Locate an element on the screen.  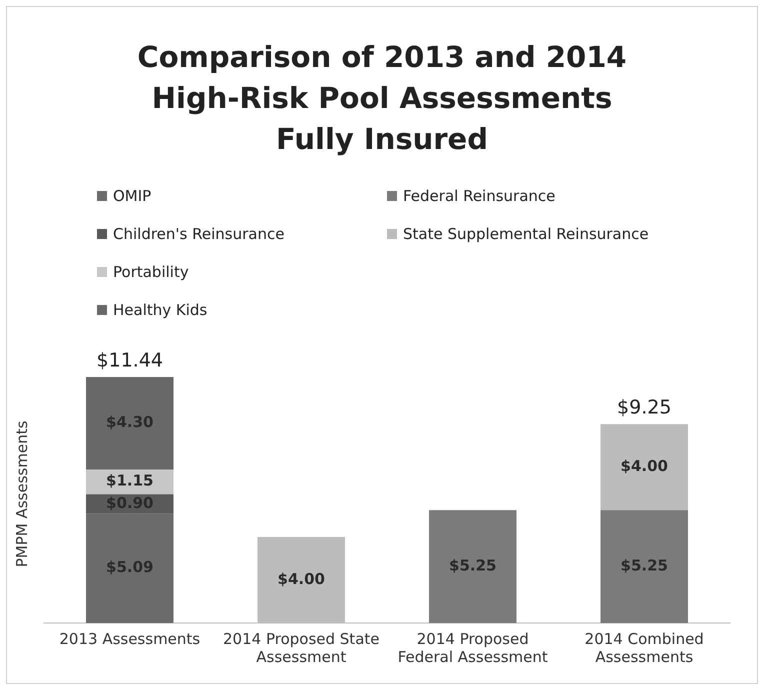
legend-label: Portability is located at coordinates (151, 272).